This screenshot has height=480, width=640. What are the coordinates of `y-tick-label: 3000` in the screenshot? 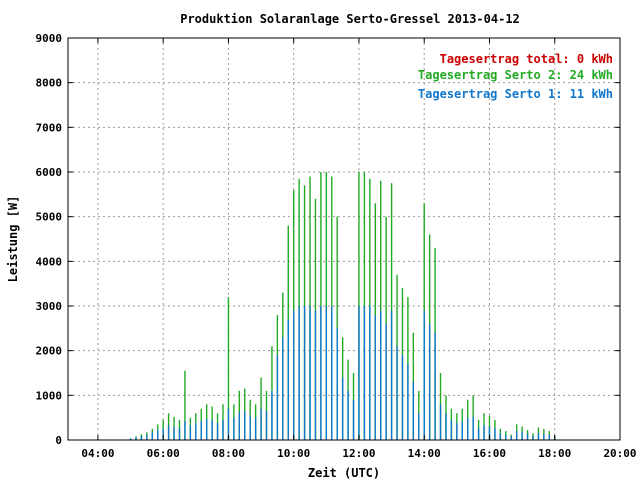 It's located at (49, 306).